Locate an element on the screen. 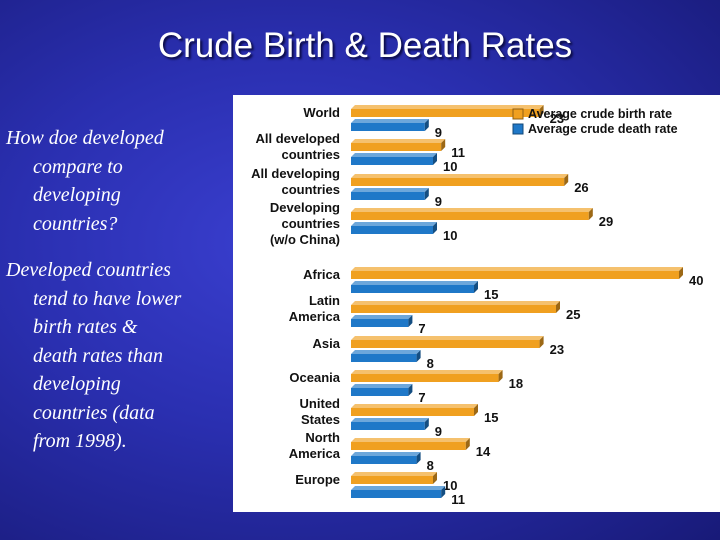 The width and height of the screenshot is (720, 540). category-label: States is located at coordinates (320, 419).